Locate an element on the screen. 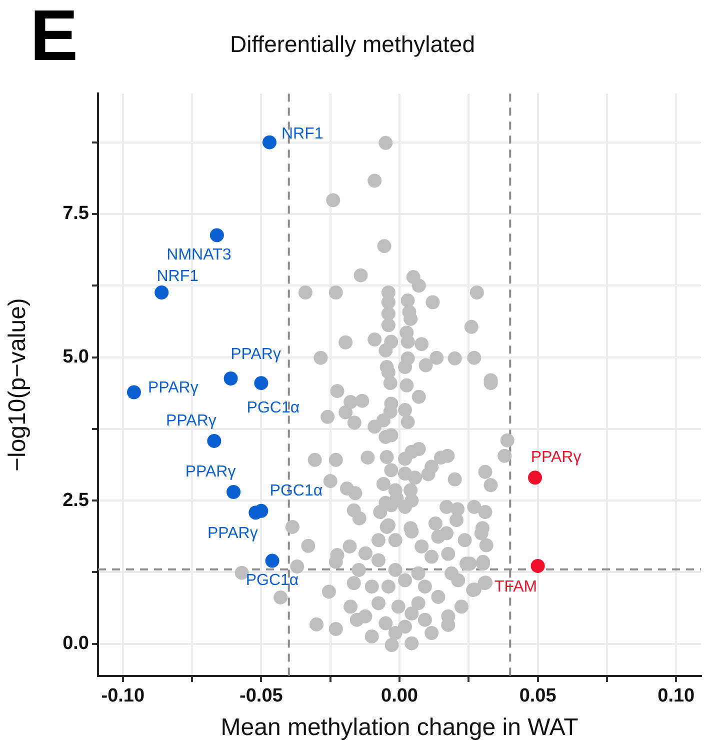  y-tick-label: 2.5 is located at coordinates (76, 500).